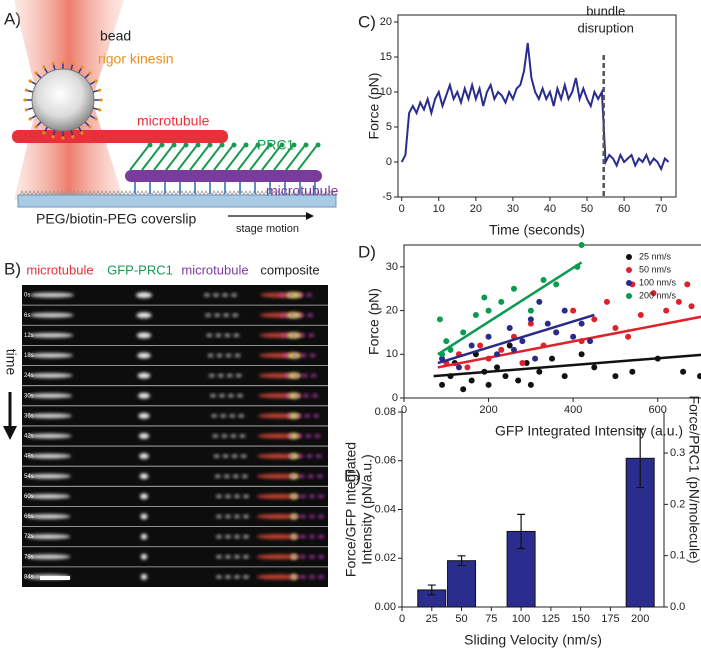  Describe the element at coordinates (389, 127) in the screenshot. I see `y-tick-label: 5` at that location.